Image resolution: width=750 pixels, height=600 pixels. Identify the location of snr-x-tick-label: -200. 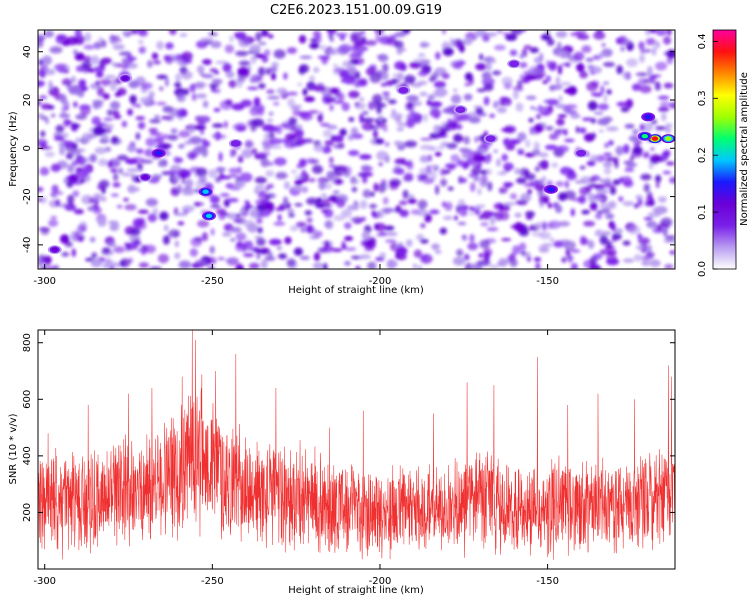
(380, 581).